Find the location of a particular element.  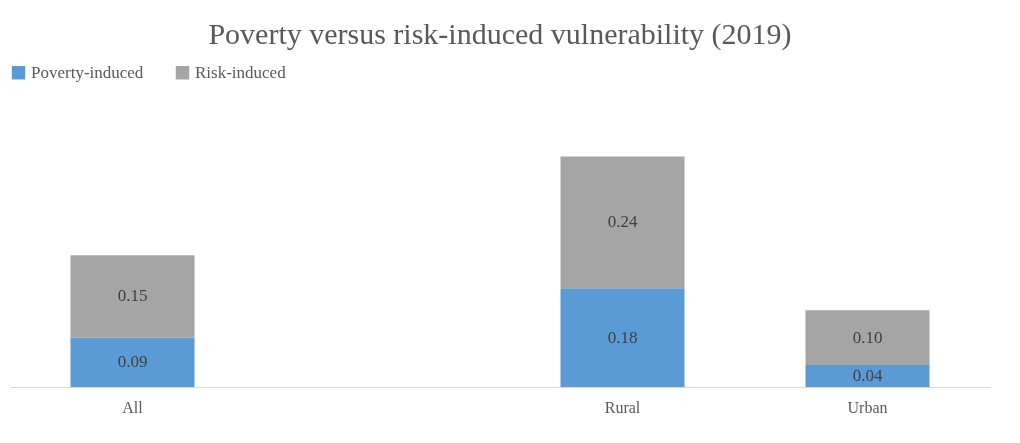

data-label: 0.15 is located at coordinates (132, 296).